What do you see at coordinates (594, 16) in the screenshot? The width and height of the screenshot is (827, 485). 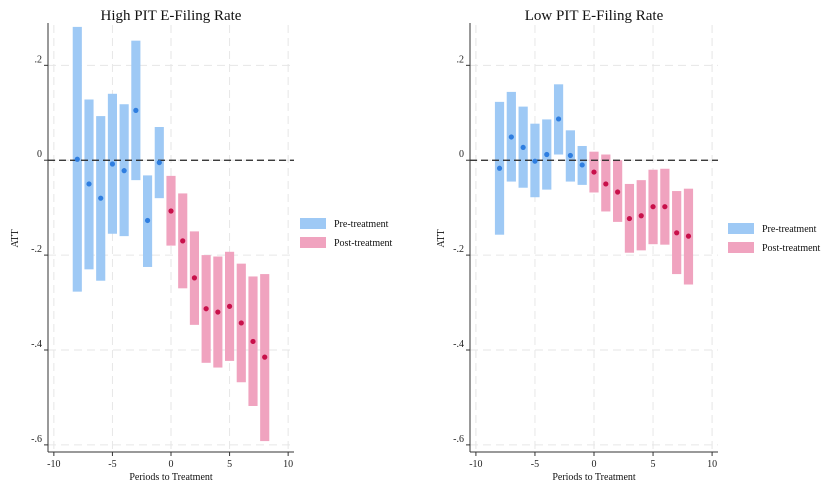 I see `chart-title: Low PIT E-Filing Rate` at bounding box center [594, 16].